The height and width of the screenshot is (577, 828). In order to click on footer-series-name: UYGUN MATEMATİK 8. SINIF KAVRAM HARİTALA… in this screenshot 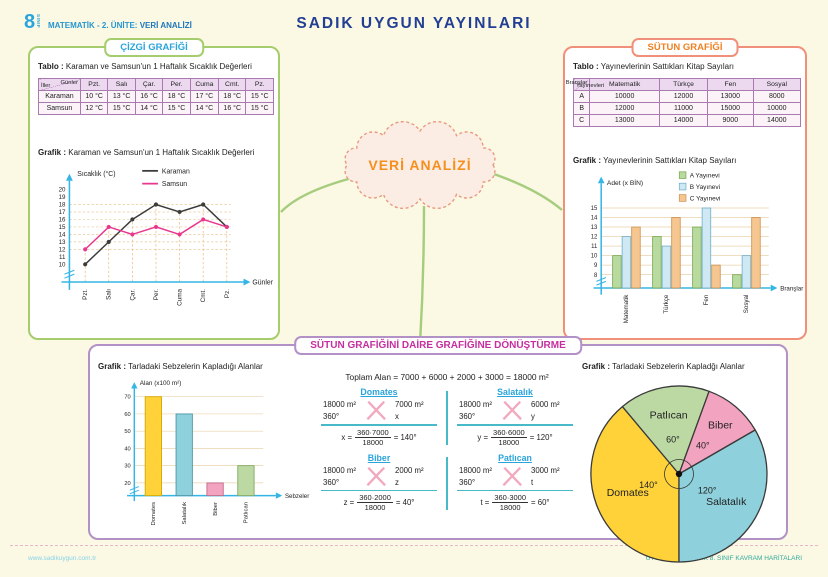, I will do `click(723, 558)`.